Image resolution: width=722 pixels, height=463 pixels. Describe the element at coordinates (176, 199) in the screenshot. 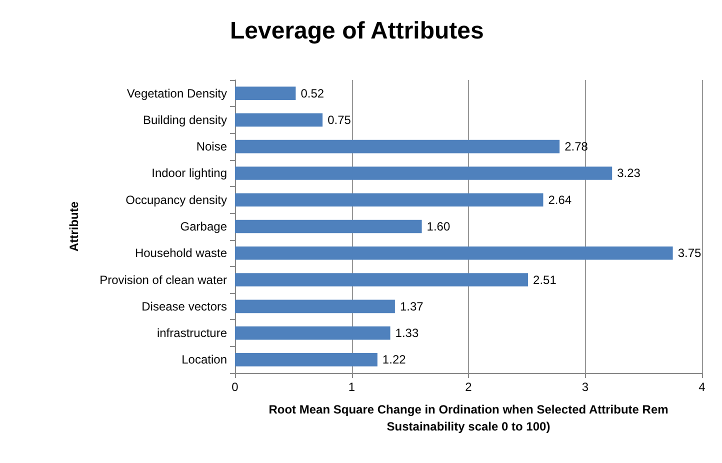

I see `y-tick-label: Occupancy density` at that location.